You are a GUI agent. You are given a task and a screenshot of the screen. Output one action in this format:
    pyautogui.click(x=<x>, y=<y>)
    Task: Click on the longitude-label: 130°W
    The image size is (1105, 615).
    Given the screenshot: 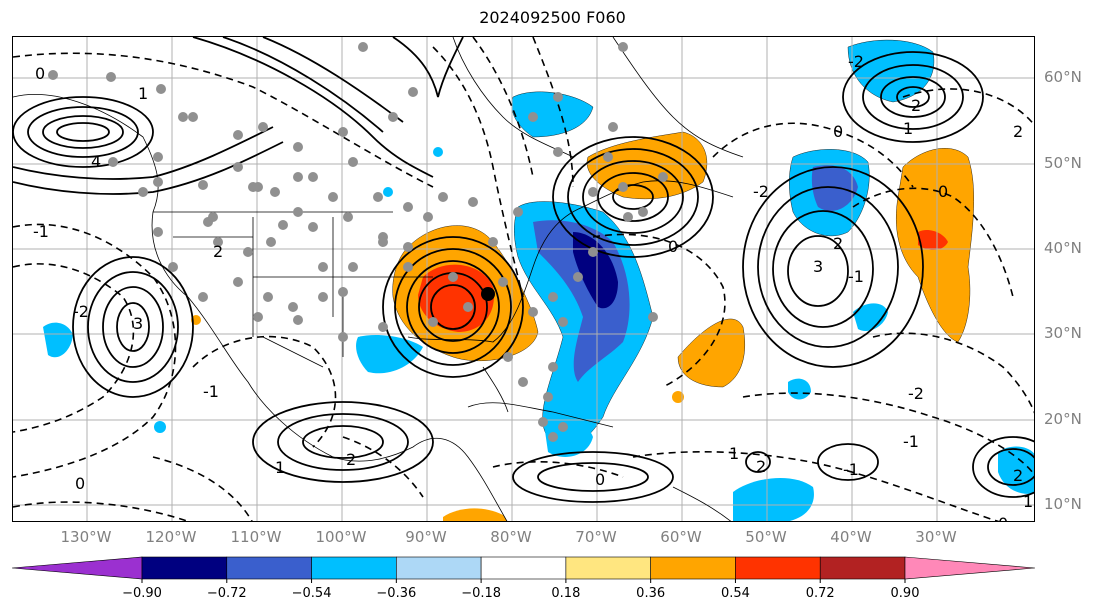 What is the action you would take?
    pyautogui.click(x=86, y=537)
    